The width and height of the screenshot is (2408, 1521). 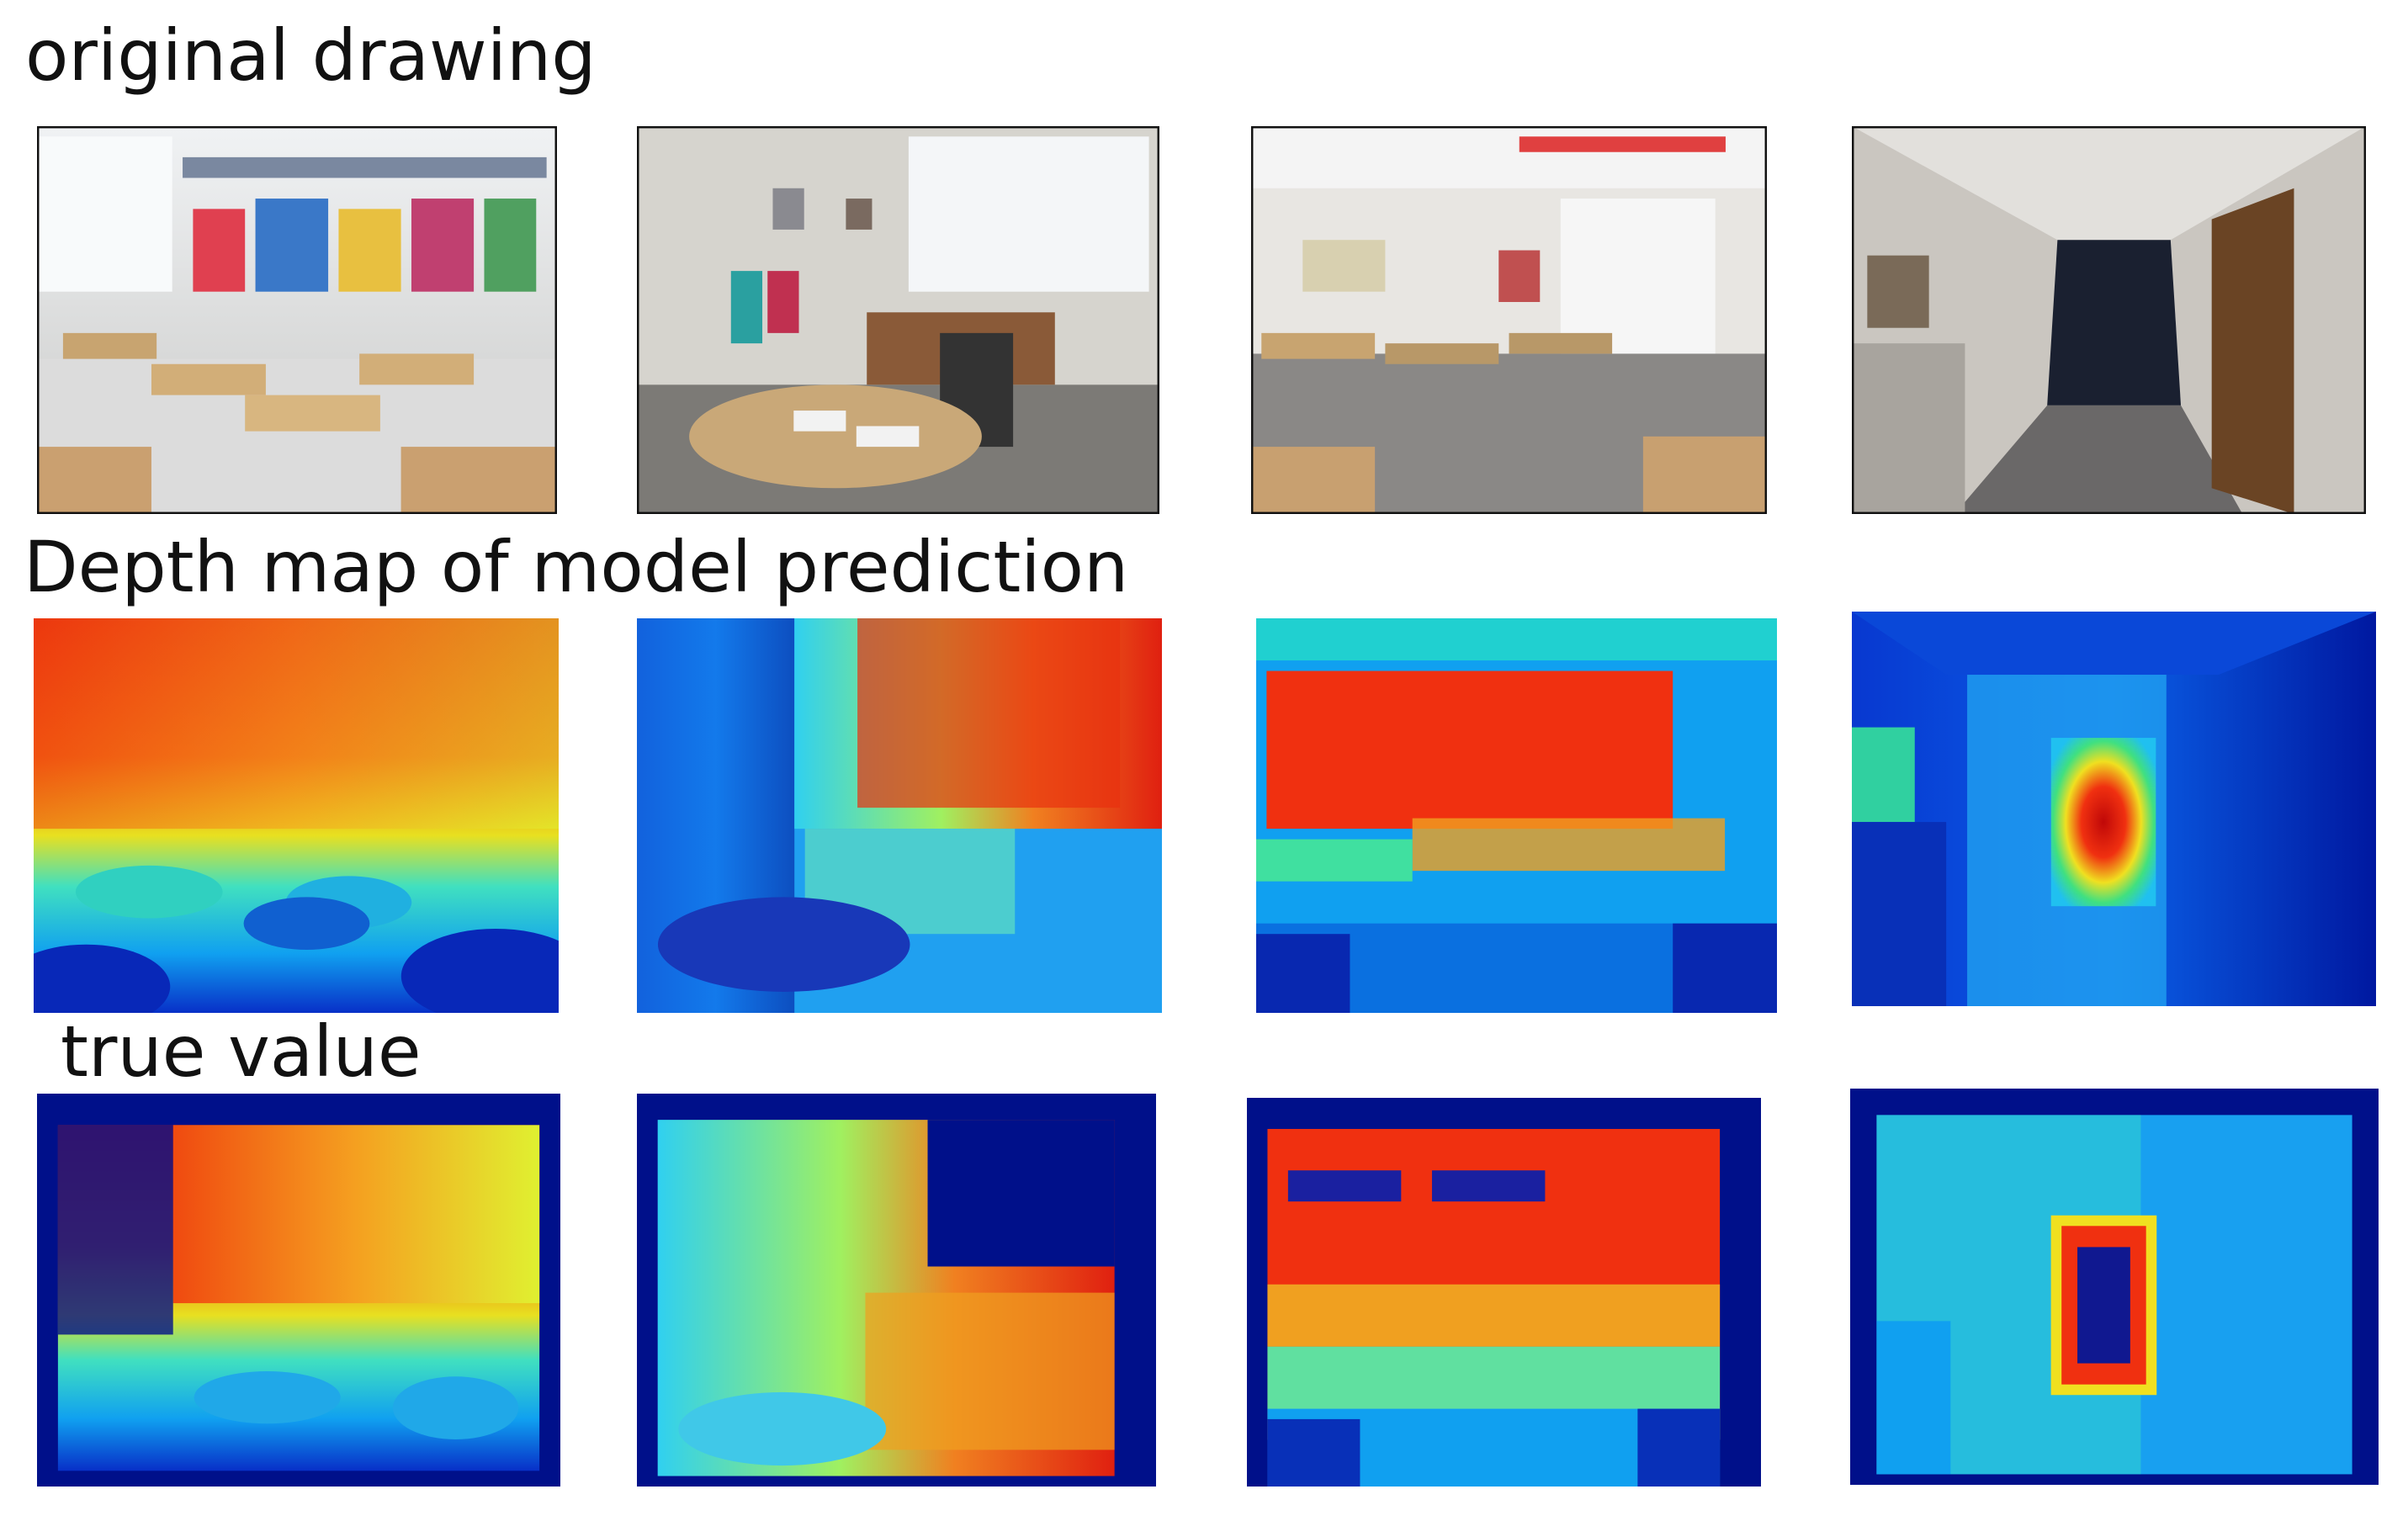 What do you see at coordinates (576, 567) in the screenshot?
I see `row-label: Depth map of model prediction` at bounding box center [576, 567].